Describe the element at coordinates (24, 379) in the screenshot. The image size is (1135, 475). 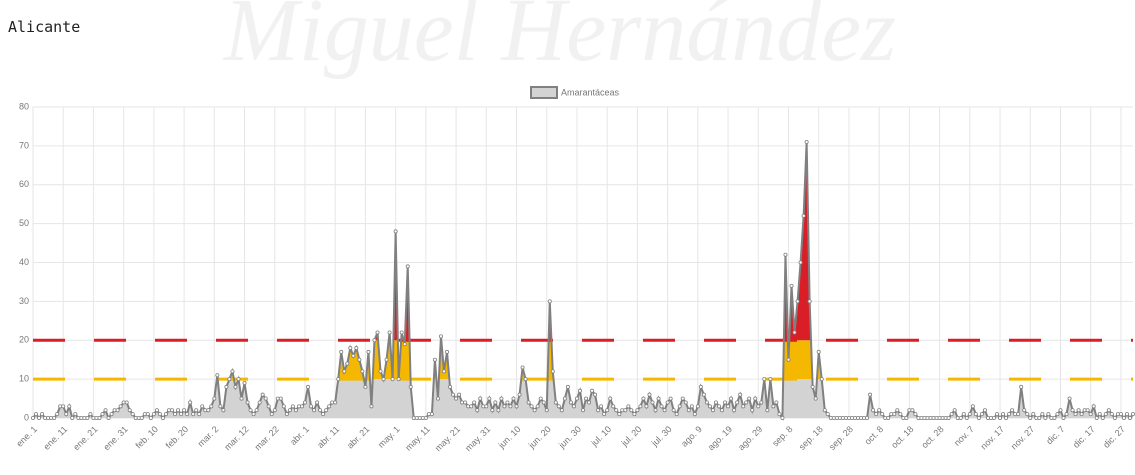
I see `y-tick-label: 10` at that location.